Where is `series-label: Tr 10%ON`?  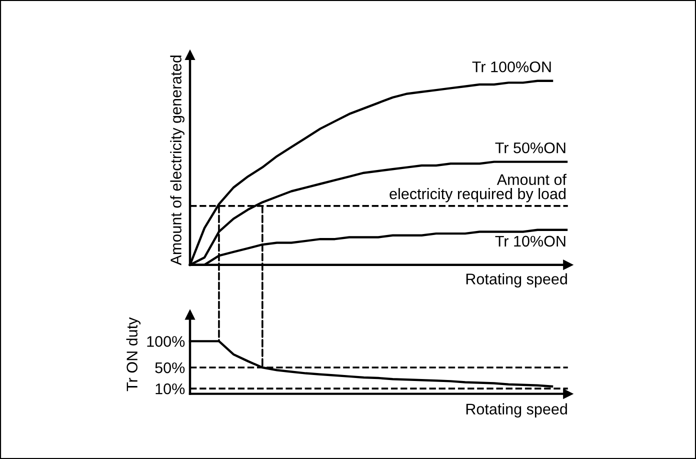 series-label: Tr 10%ON is located at coordinates (530, 241).